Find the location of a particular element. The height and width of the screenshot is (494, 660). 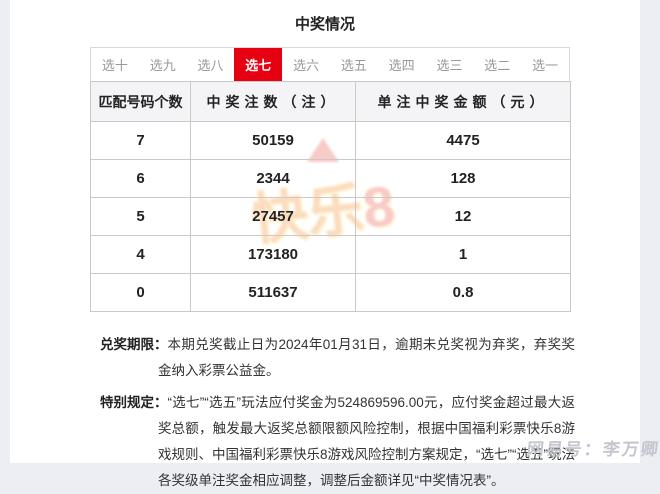

tab-select-two: 选二 is located at coordinates (497, 65).